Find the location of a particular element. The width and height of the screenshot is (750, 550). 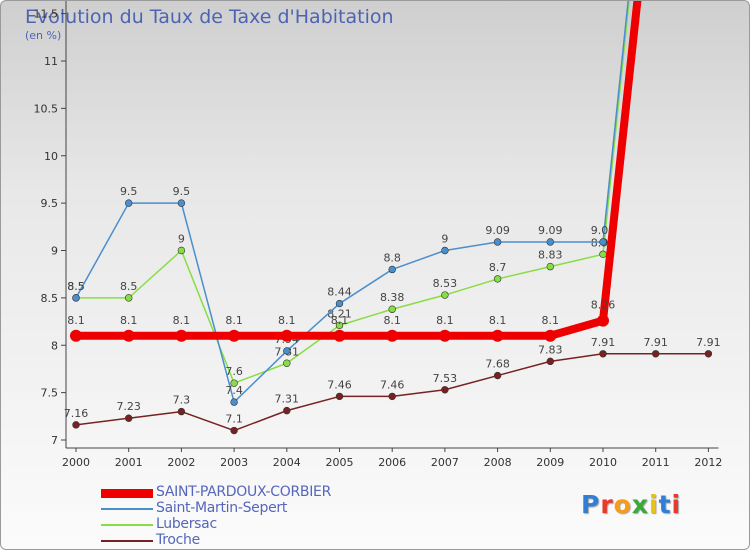

data-label: 7.23 is located at coordinates (128, 406).